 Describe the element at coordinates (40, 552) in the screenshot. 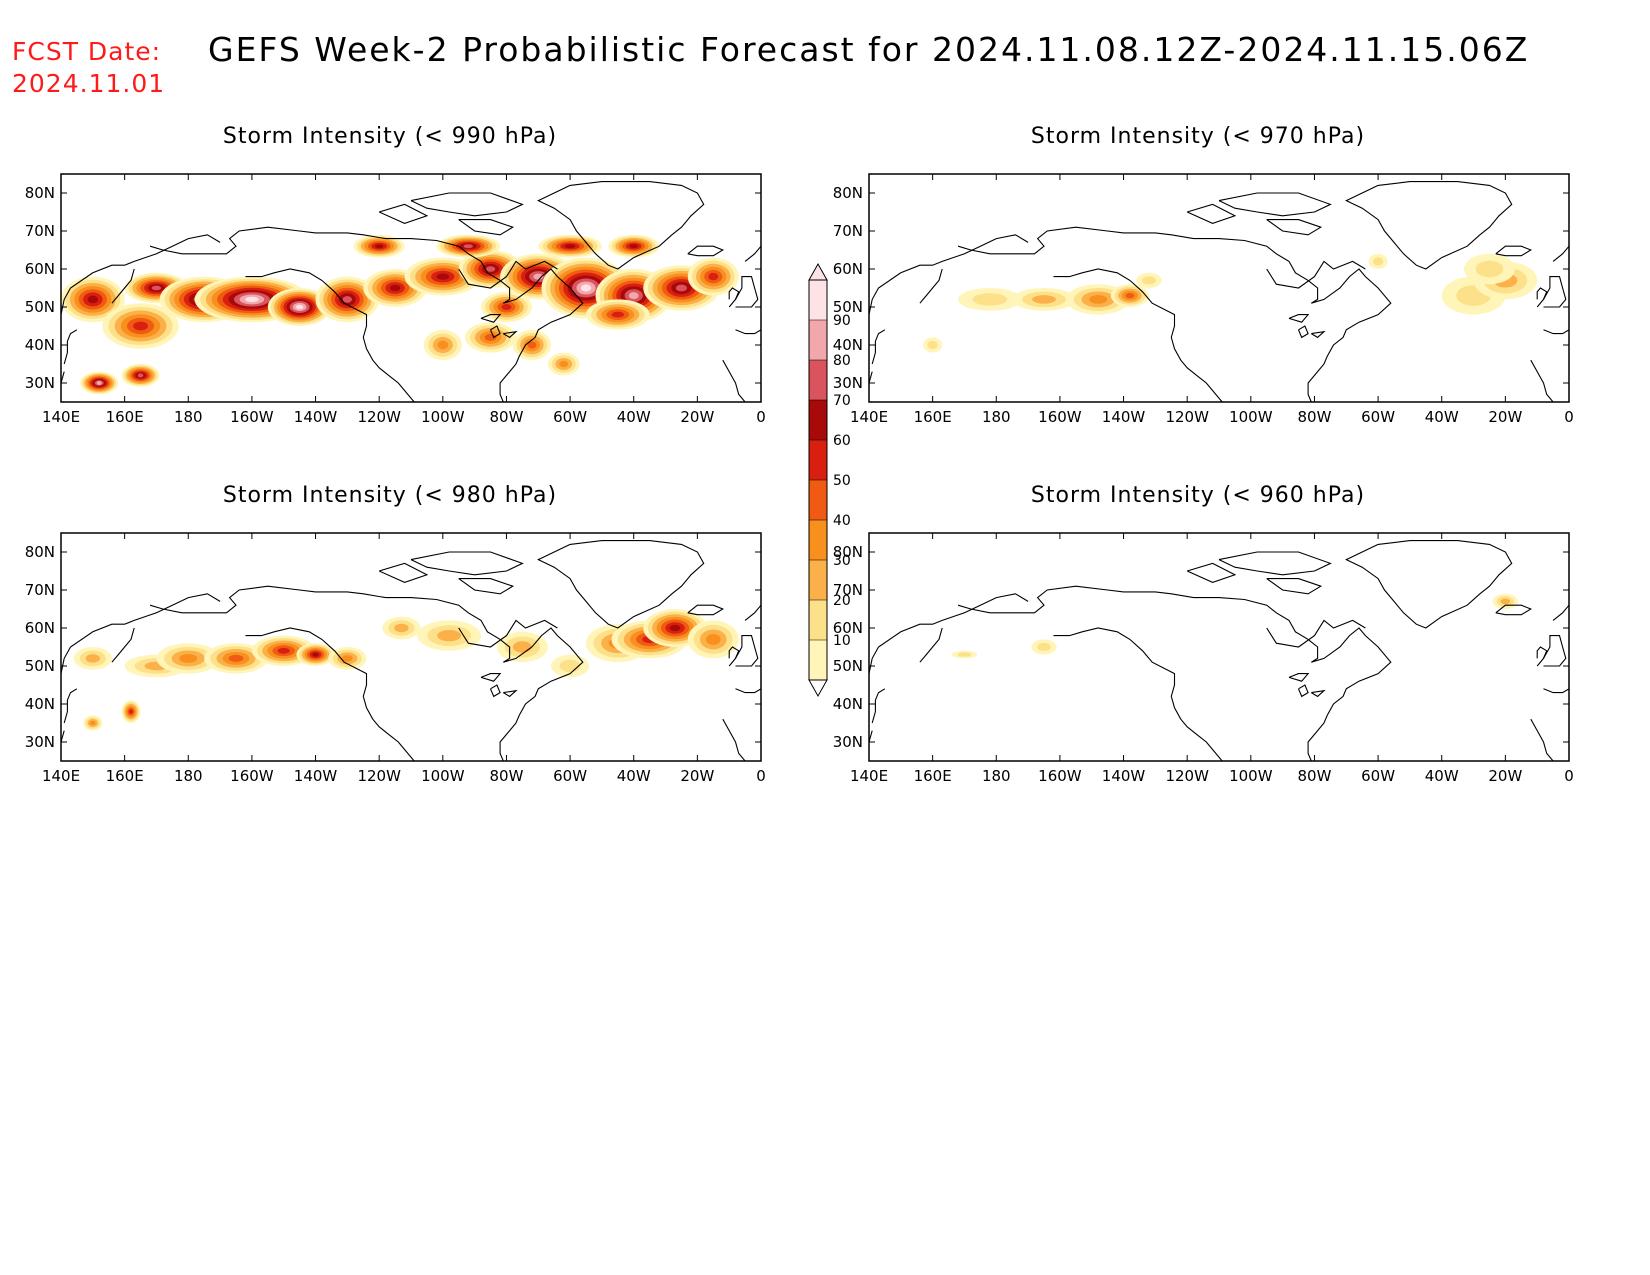

I see `y-tick-label: 80N` at that location.